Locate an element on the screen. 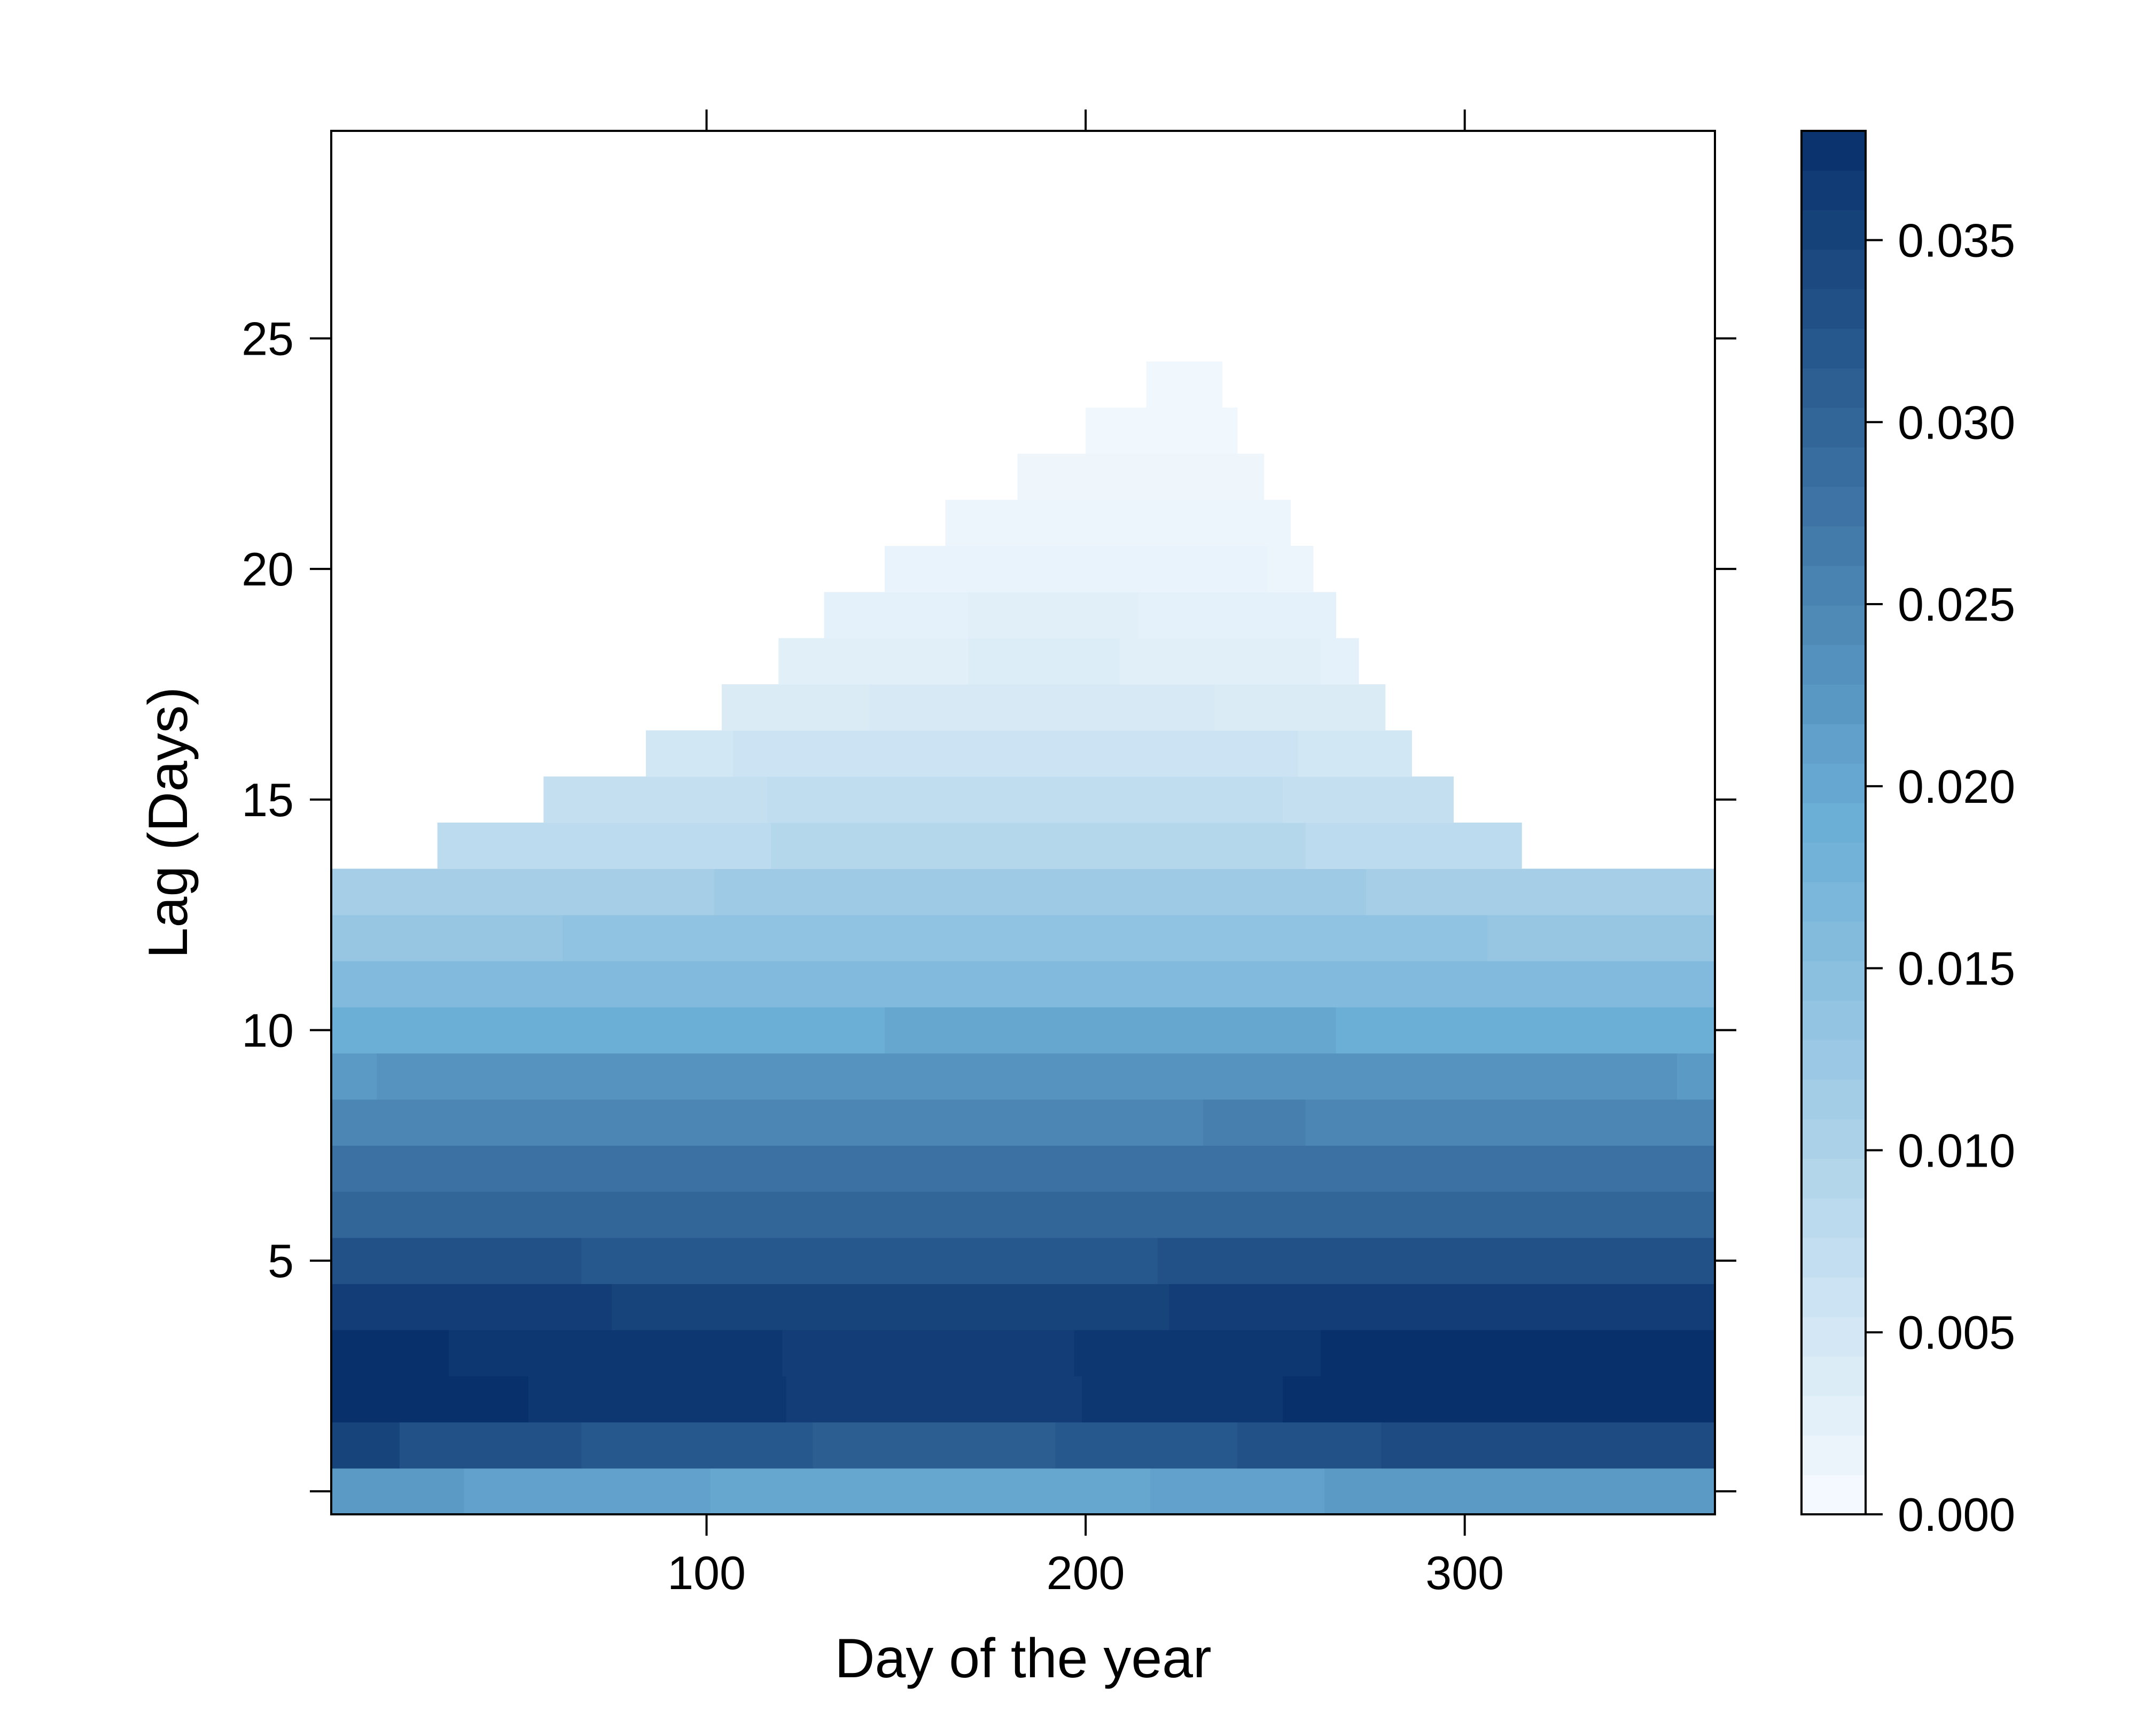  colorbar: 0.000 0.005 0.010 0.015 0.020 0.025 0.030 0.035 is located at coordinates (1907, 836).